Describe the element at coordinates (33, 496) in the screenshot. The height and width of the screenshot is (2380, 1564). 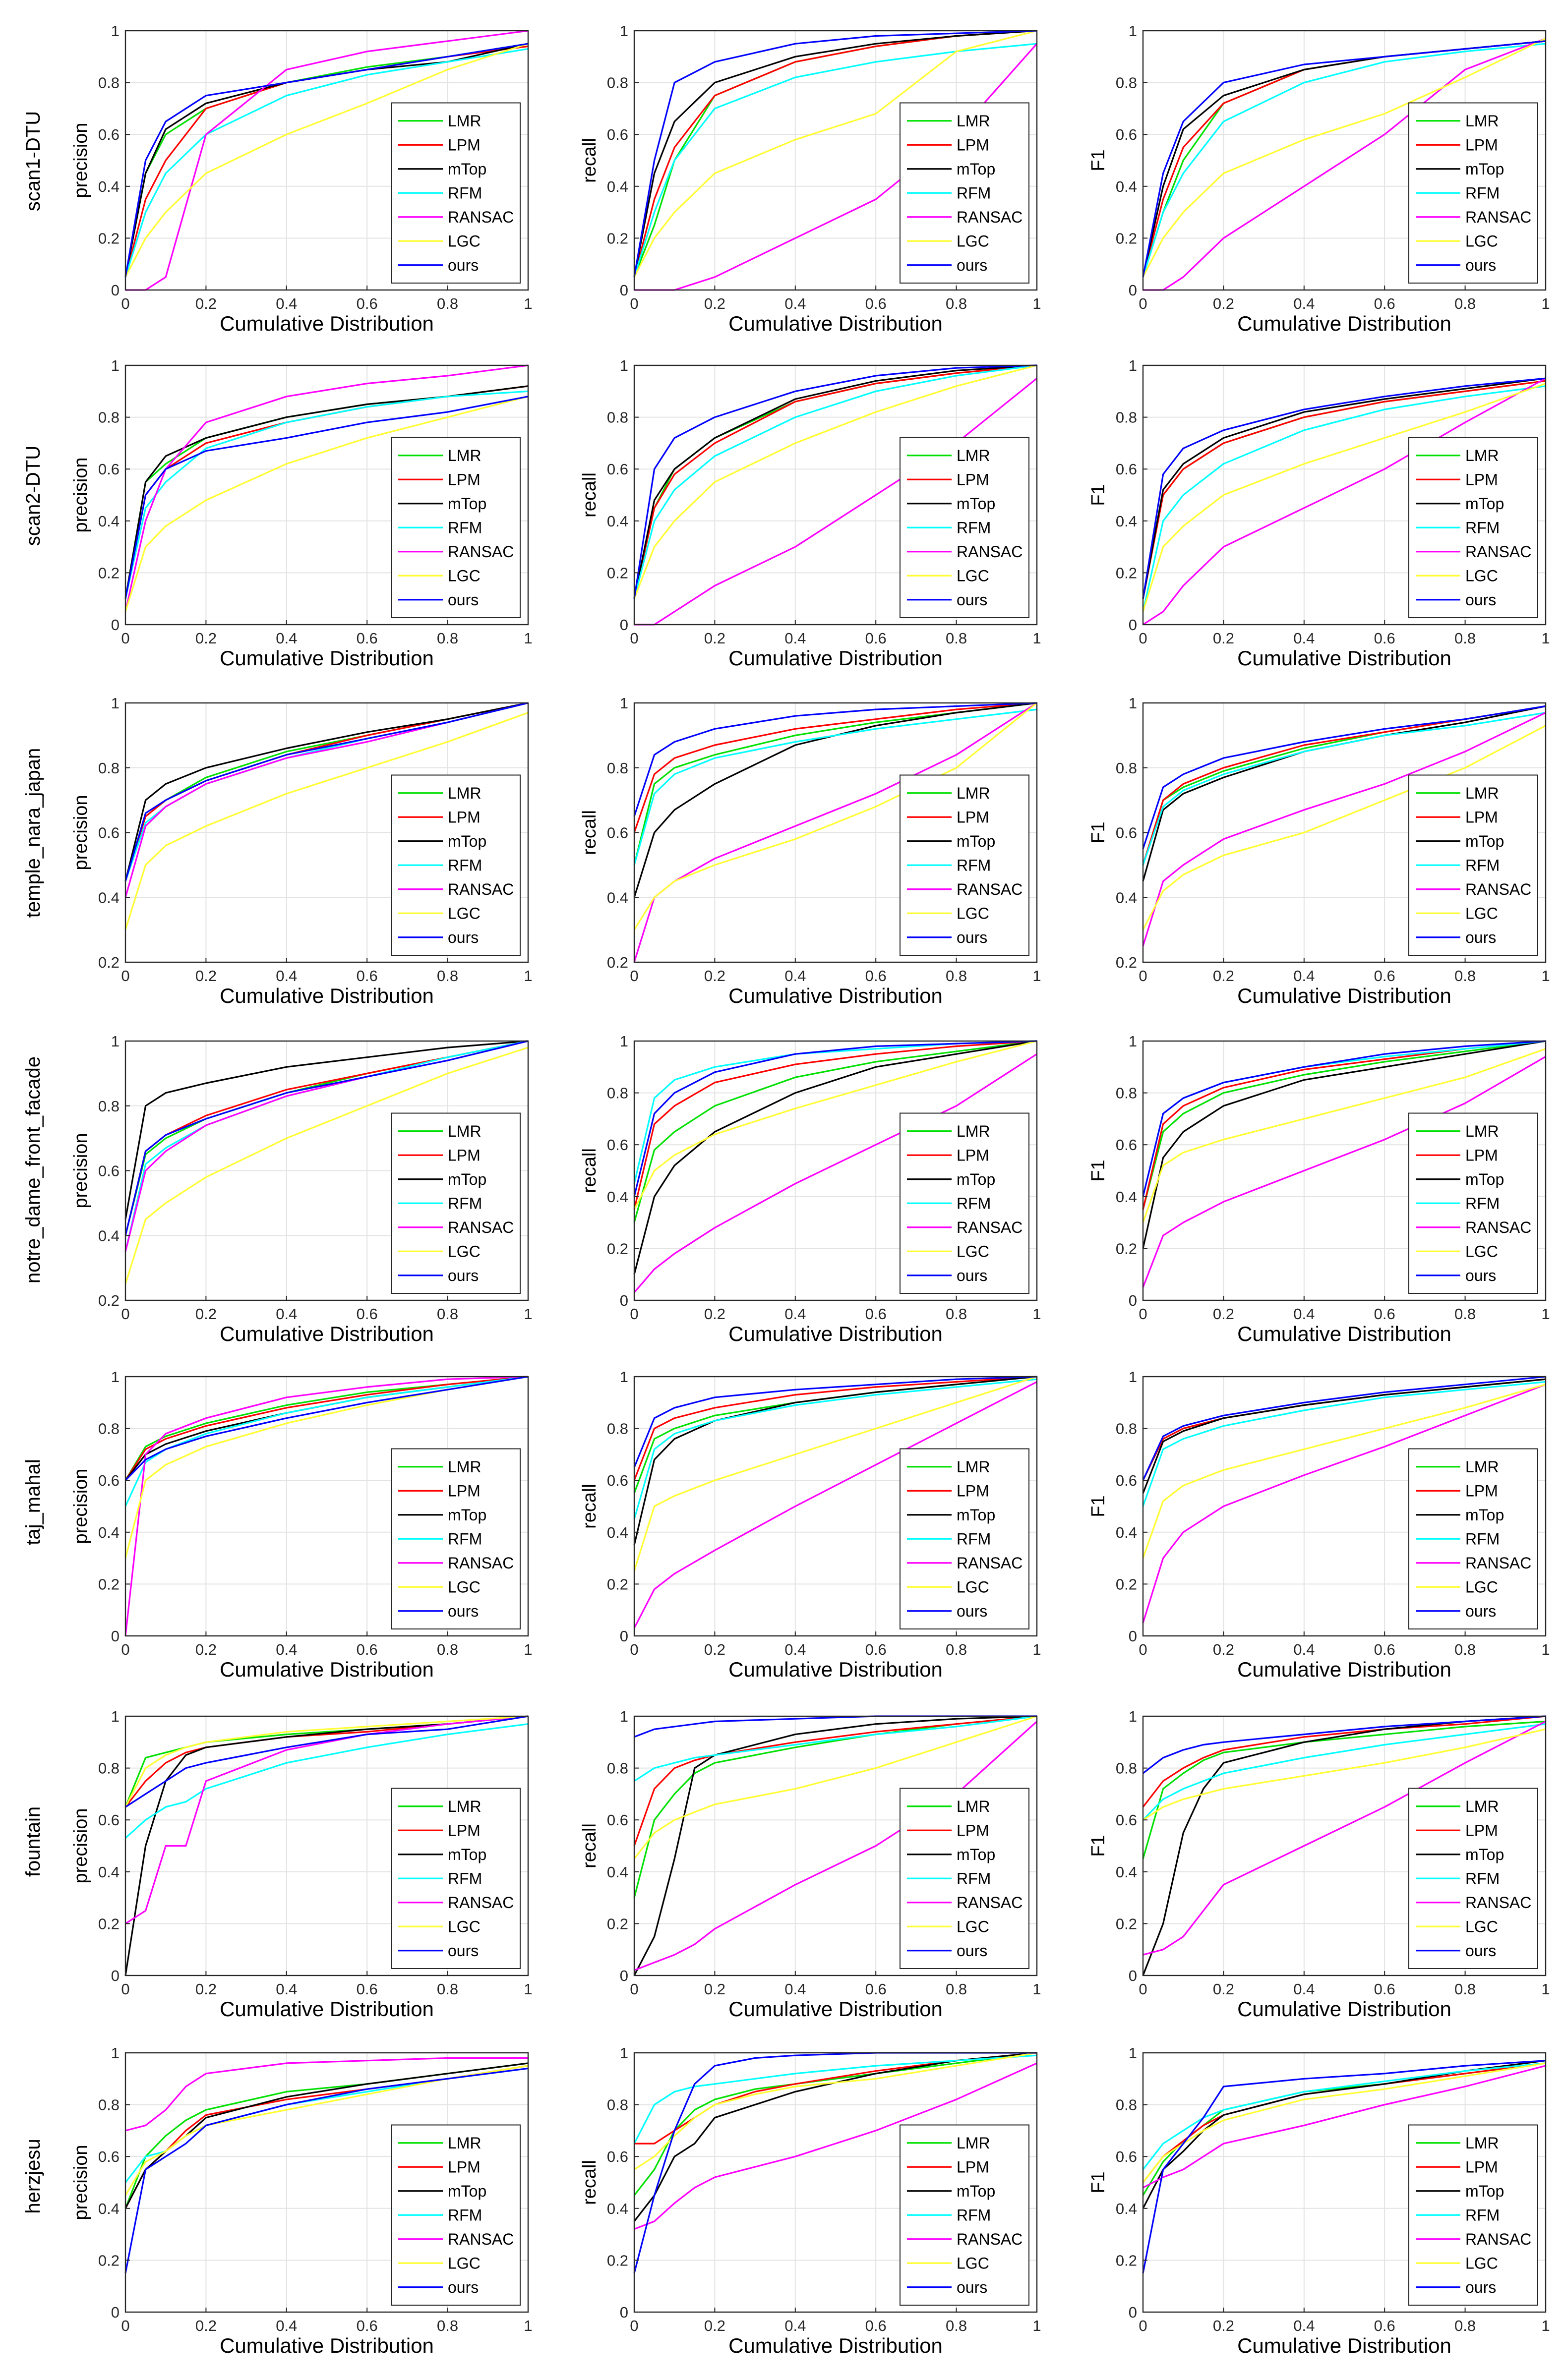
I see `row-label-scan2-dtu: scan2-DTU` at that location.